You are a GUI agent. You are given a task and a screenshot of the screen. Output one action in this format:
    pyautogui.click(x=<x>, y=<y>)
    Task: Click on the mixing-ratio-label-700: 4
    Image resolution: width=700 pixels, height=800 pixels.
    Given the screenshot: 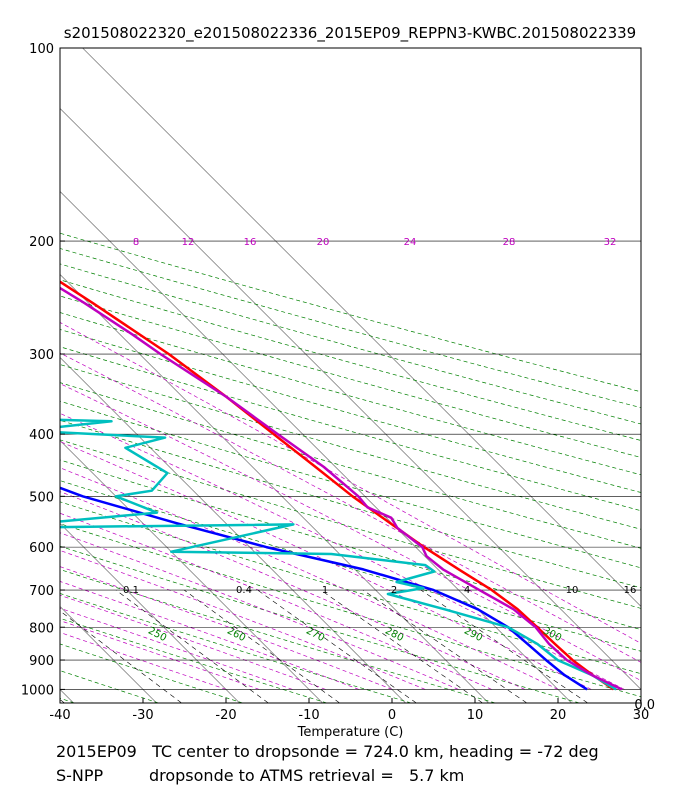 What is the action you would take?
    pyautogui.click(x=467, y=590)
    